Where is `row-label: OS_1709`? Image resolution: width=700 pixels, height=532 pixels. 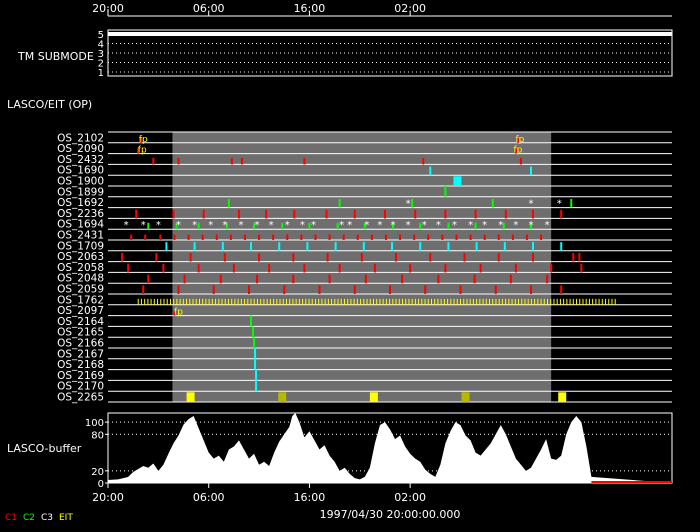
row-label: OS_1709 is located at coordinates (80, 246).